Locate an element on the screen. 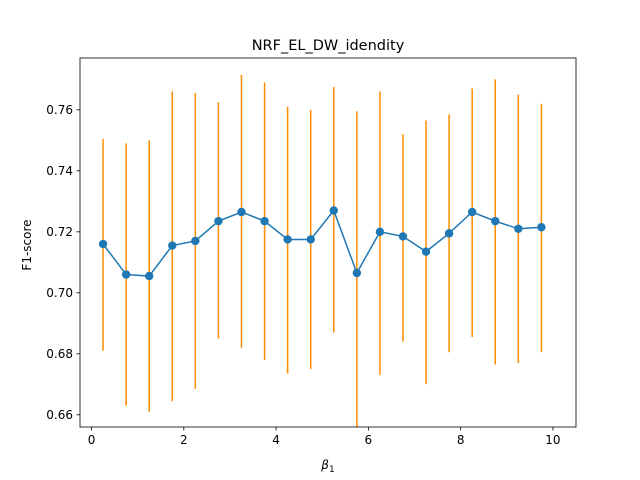  x-tick-label: 4 is located at coordinates (276, 440).